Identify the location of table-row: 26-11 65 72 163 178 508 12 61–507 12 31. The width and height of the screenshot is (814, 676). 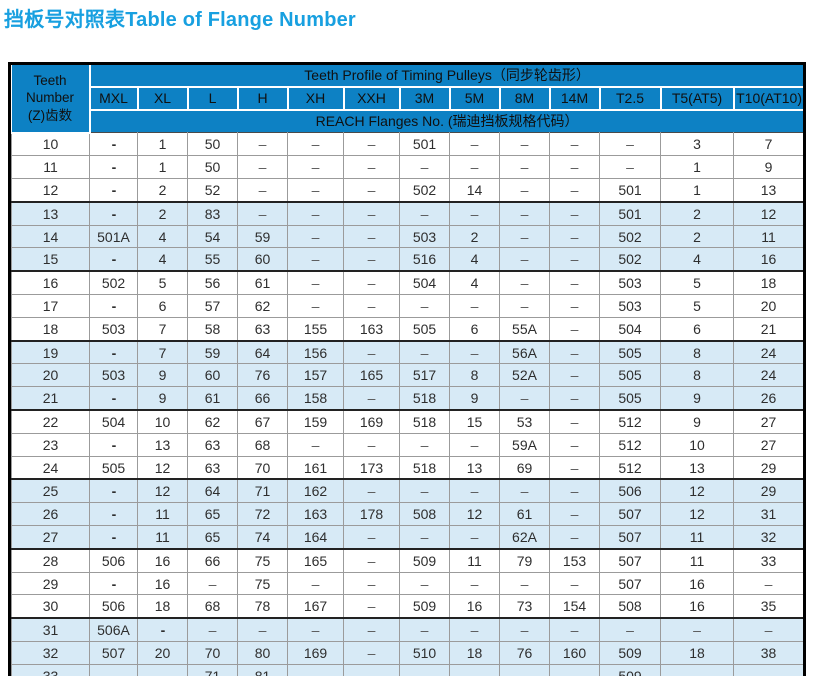
(407, 514).